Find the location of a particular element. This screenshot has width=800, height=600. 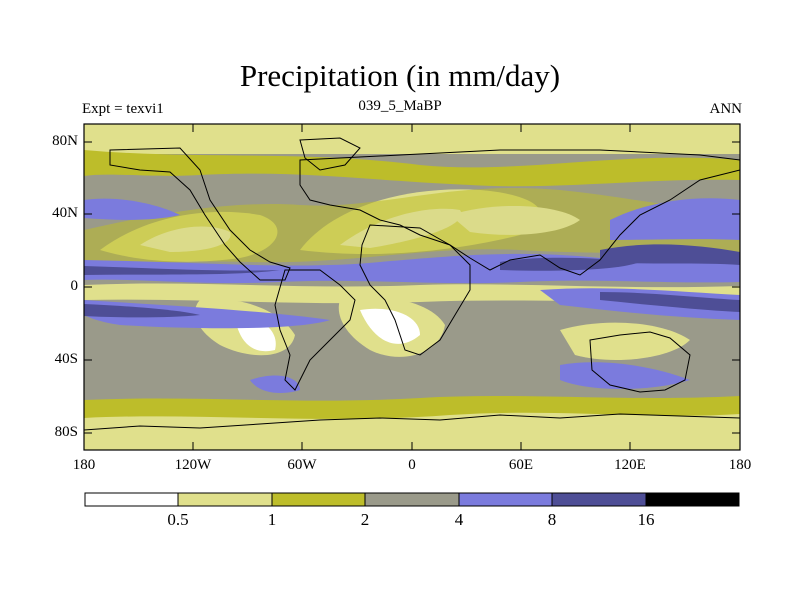

colorbar-label-0.5: 0.5 is located at coordinates (178, 519).